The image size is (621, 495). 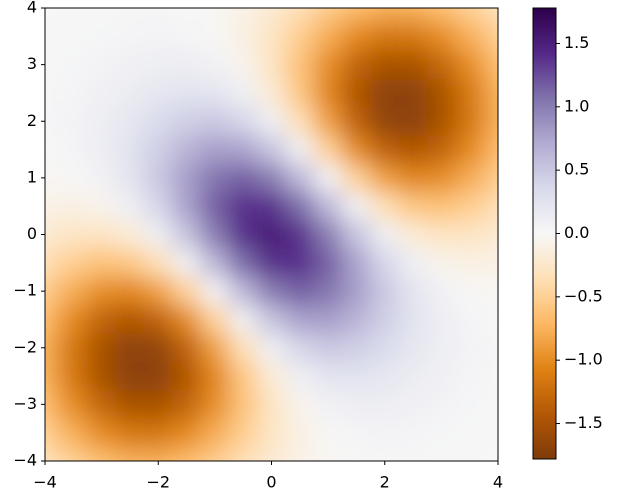 I want to click on y-tick-label: 3, so click(x=32, y=63).